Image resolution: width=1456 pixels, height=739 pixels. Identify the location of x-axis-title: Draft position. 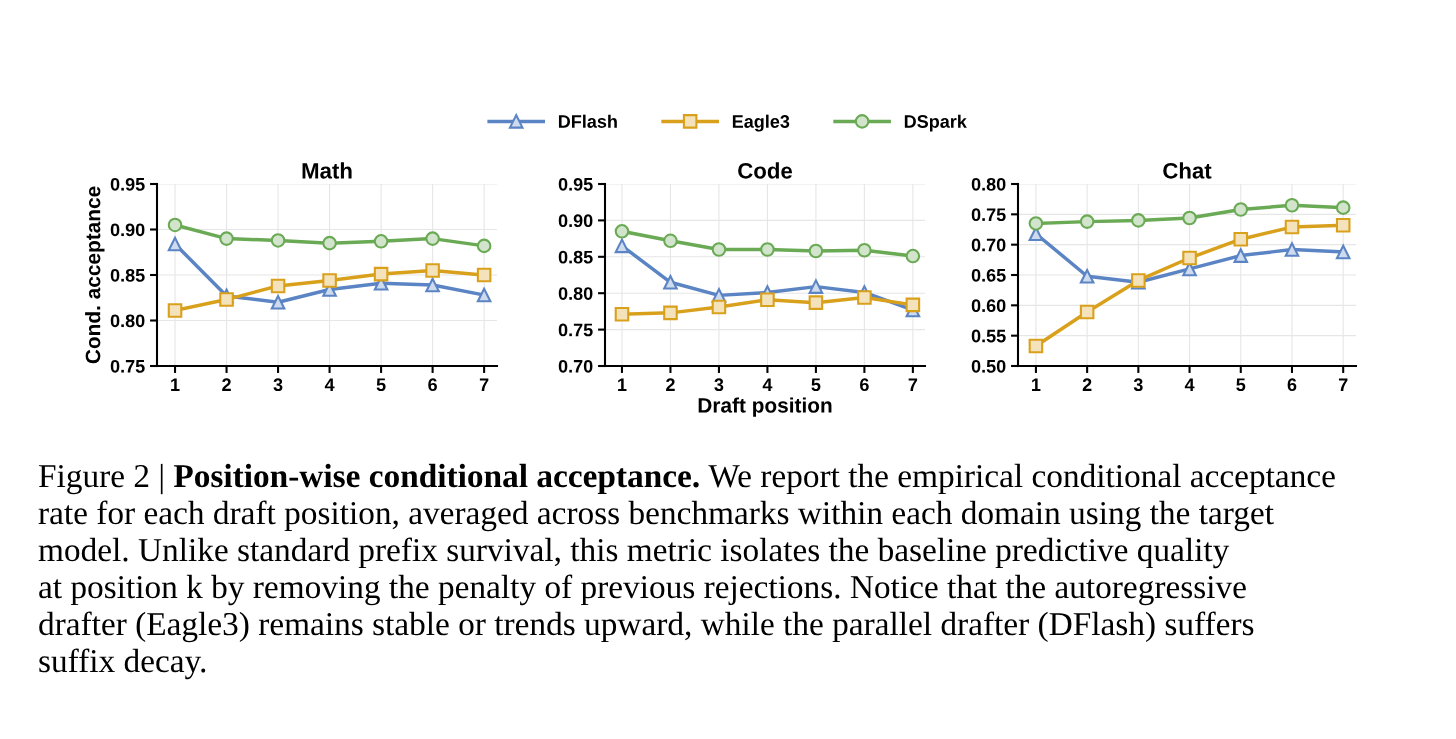
(765, 407).